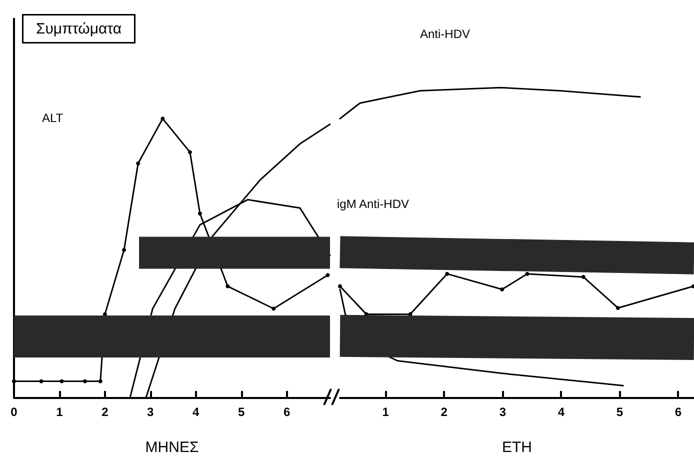 The image size is (694, 470). I want to click on text: Anti-HDV, so click(445, 34).